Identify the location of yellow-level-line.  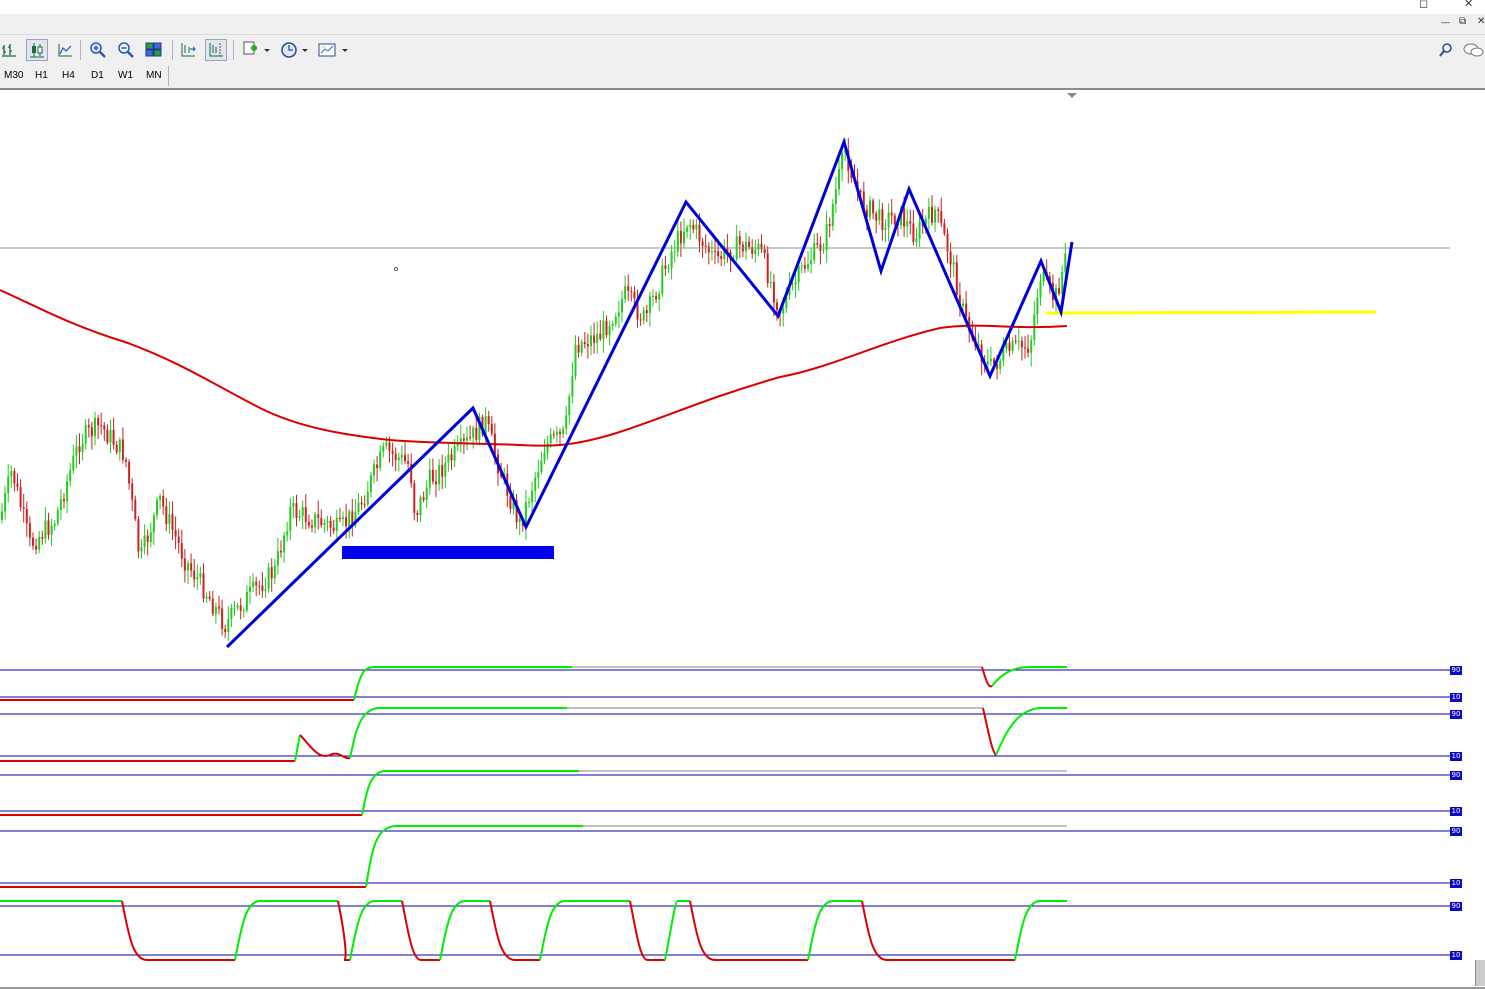
(1211, 312).